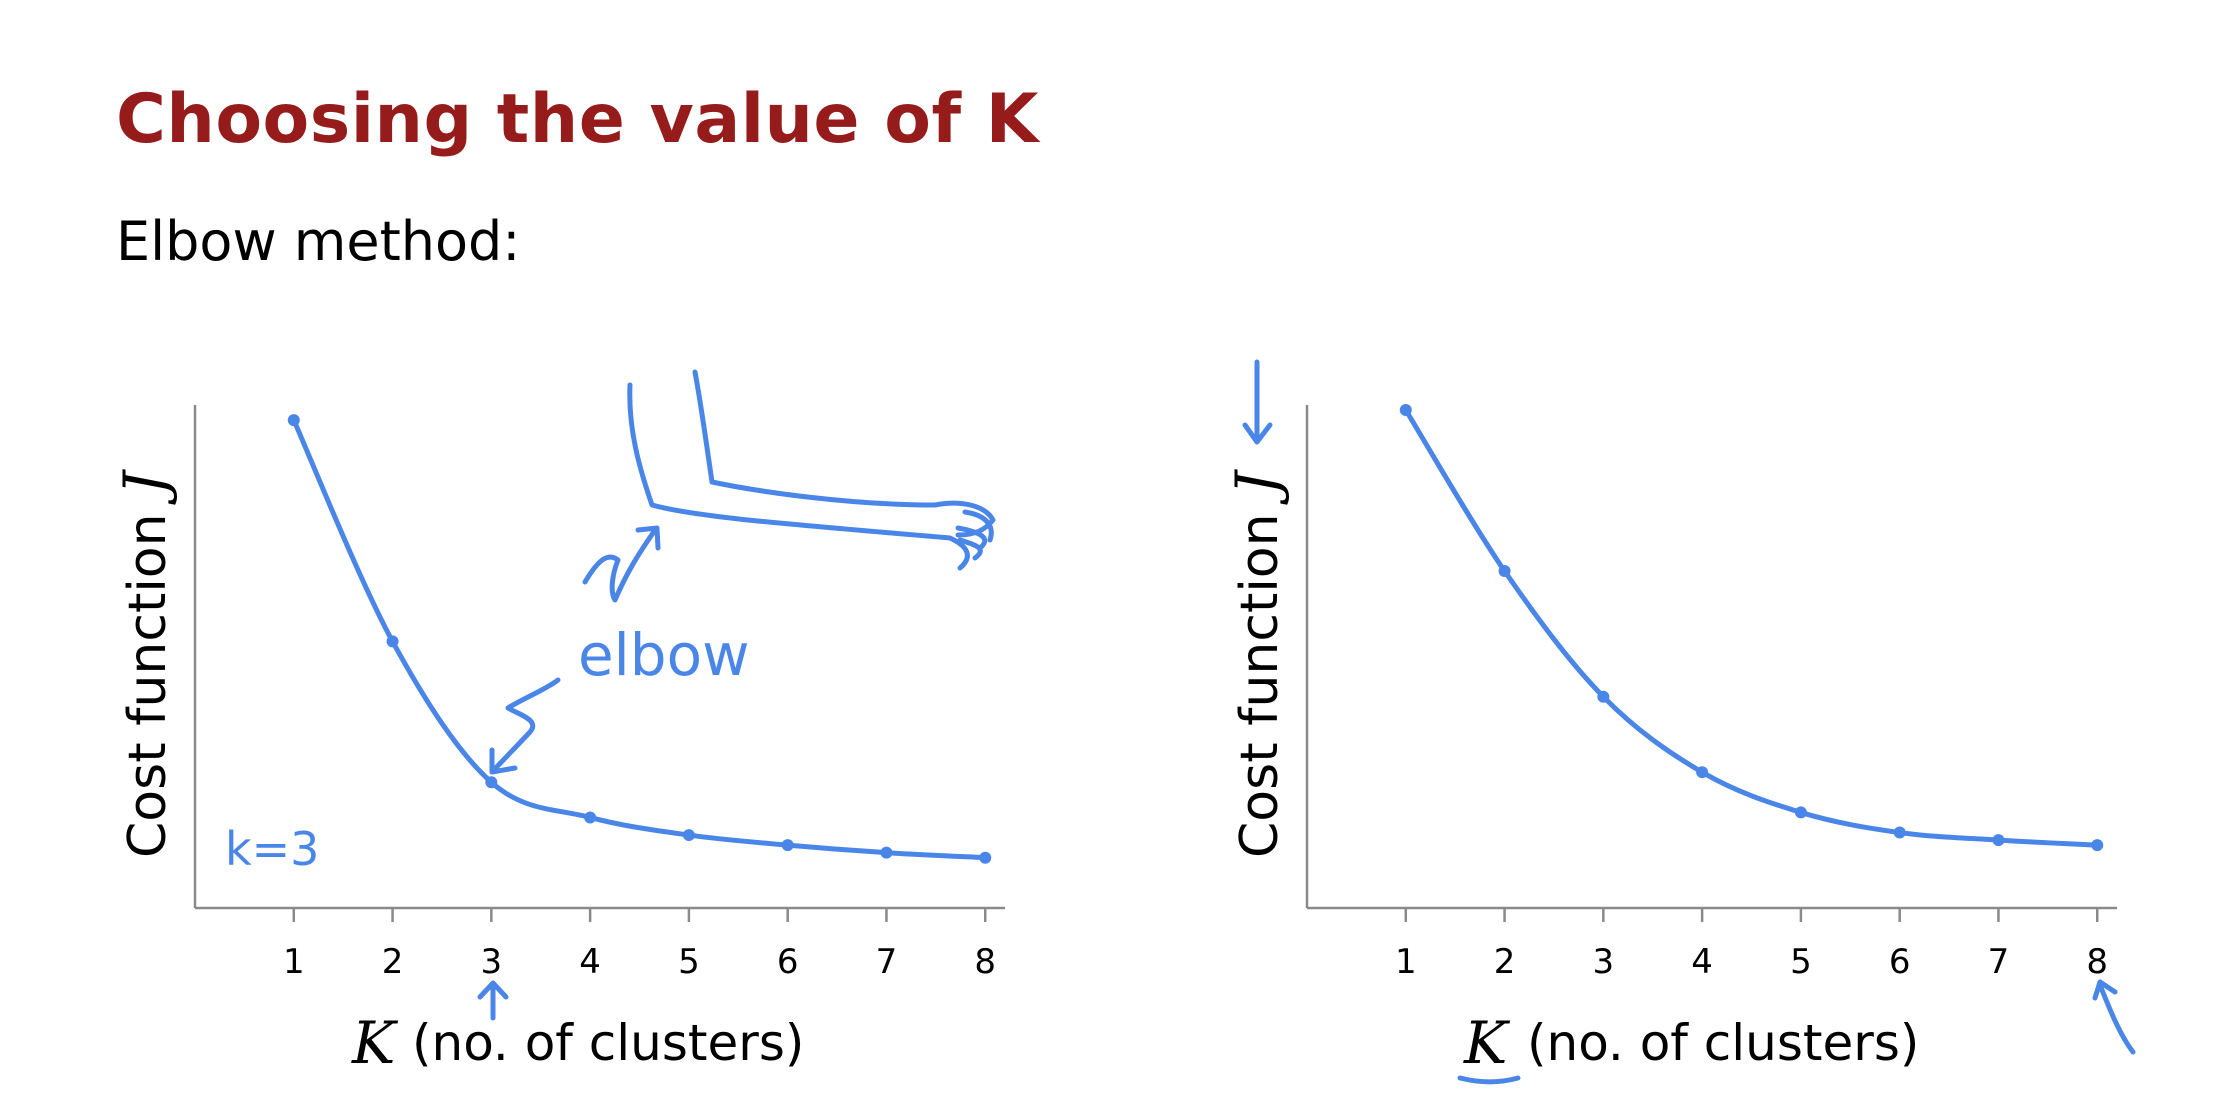 Image resolution: width=2240 pixels, height=1099 pixels. I want to click on elbow-pointer-arrow, so click(525, 726).